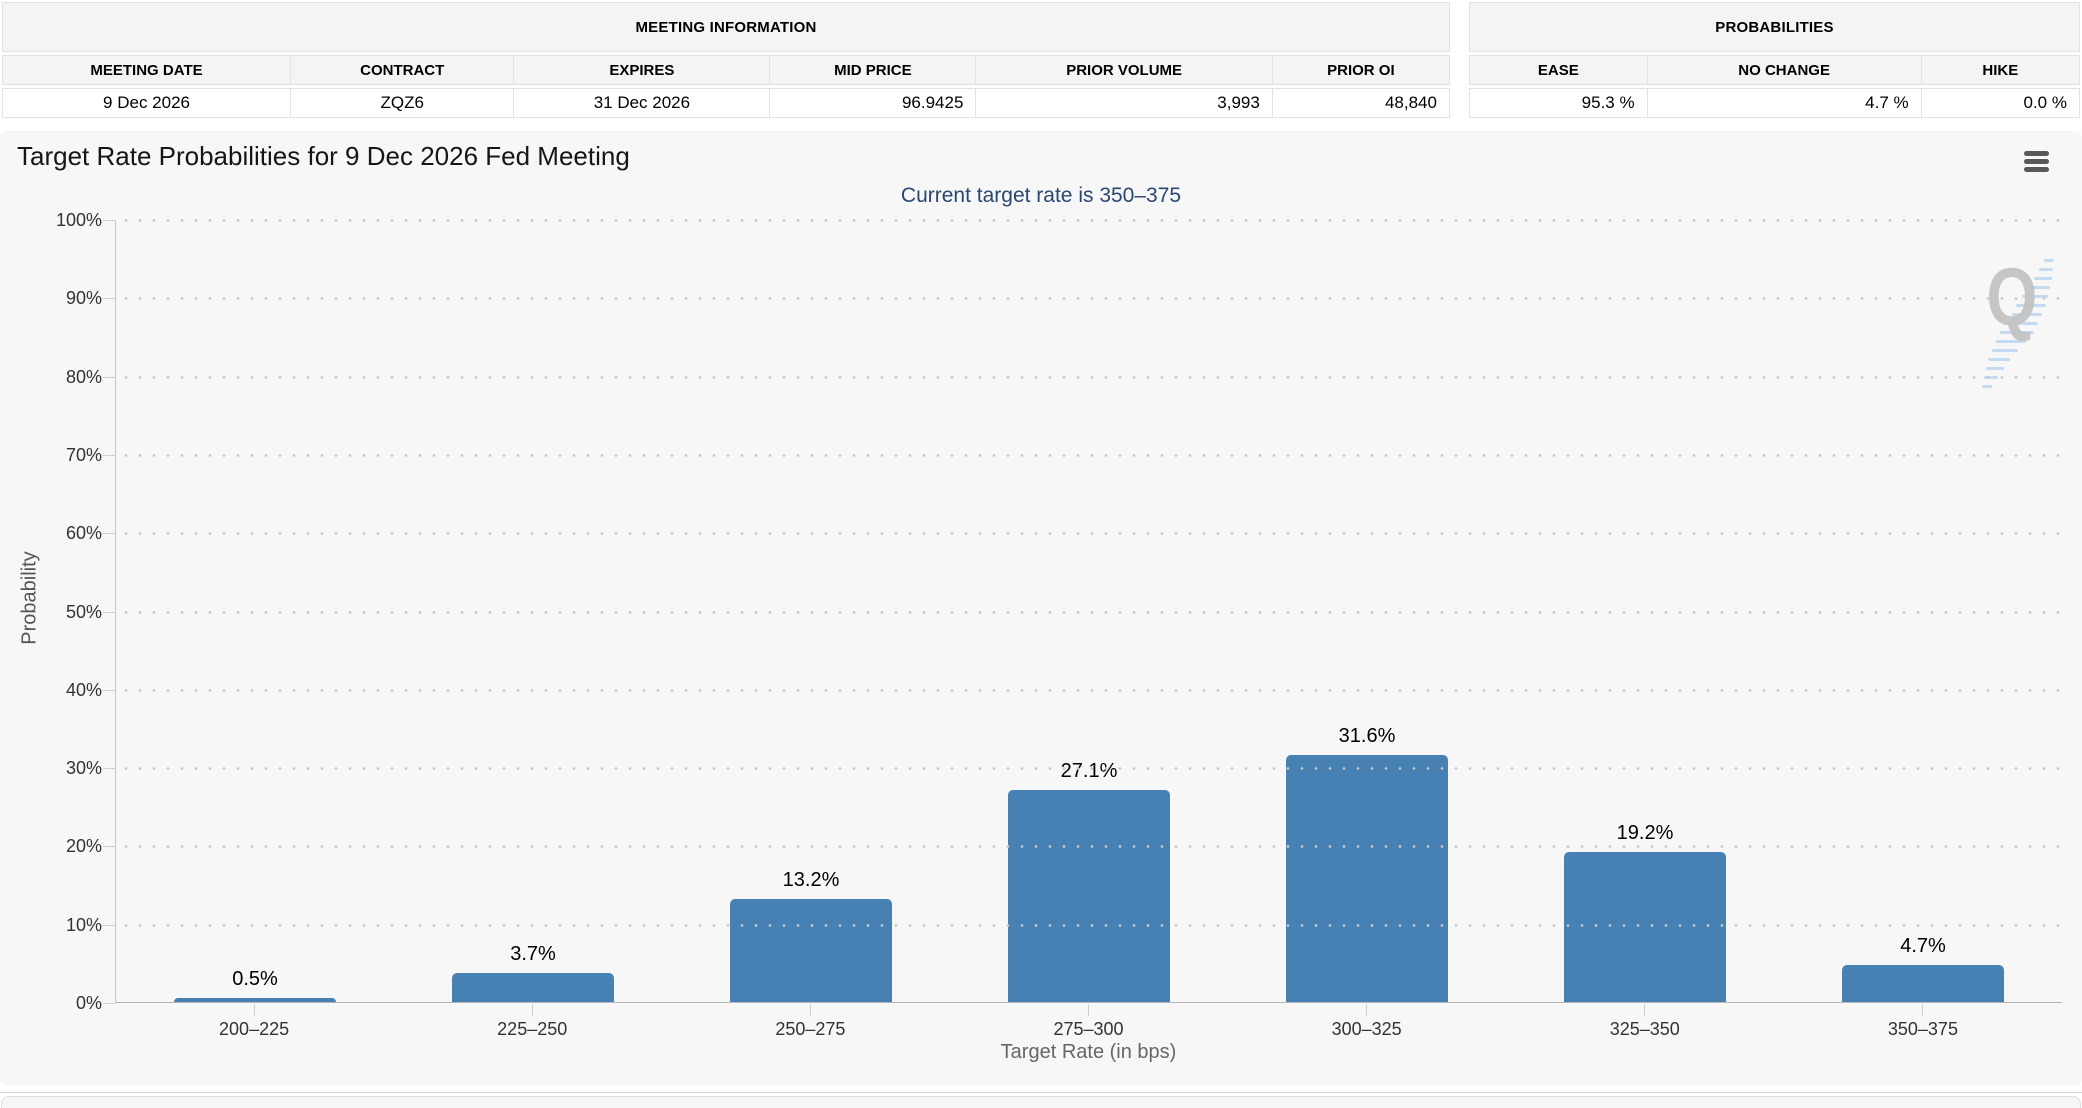 The width and height of the screenshot is (2082, 1108). I want to click on value-no-change: 4.7 %, so click(1783, 103).